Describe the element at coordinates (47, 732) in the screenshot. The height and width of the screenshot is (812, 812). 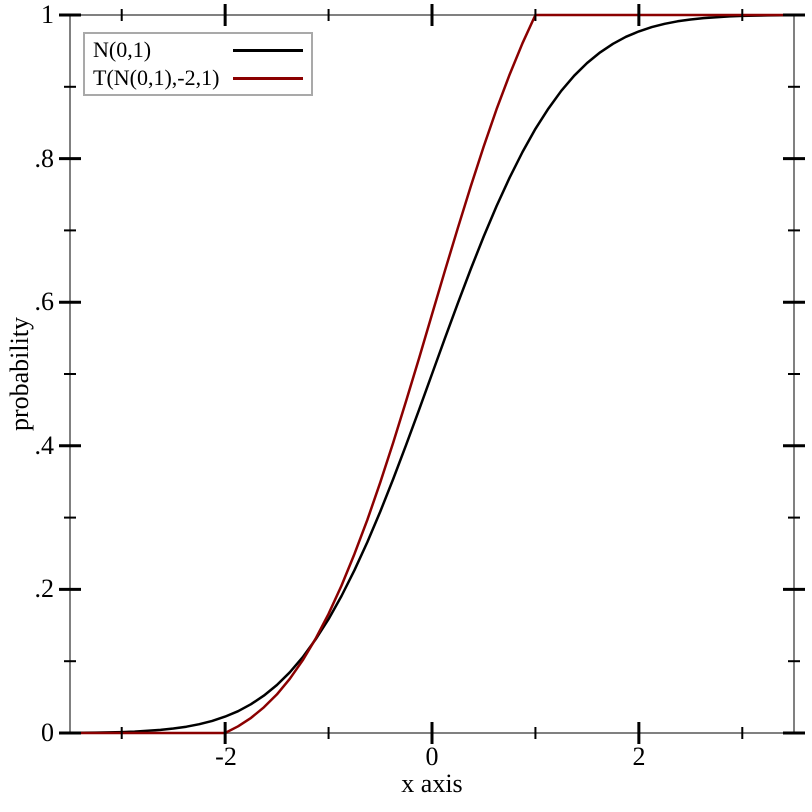
I see `y-tick-label-0: 0` at that location.